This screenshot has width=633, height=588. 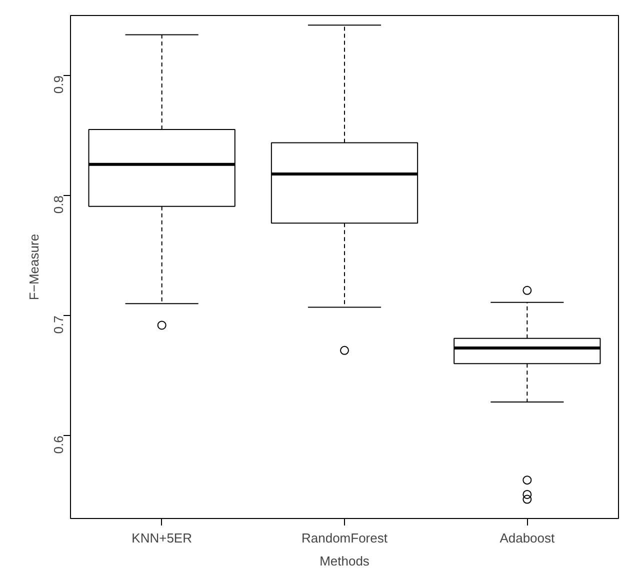 I want to click on y-axis-title: F−Measure, so click(x=34, y=267).